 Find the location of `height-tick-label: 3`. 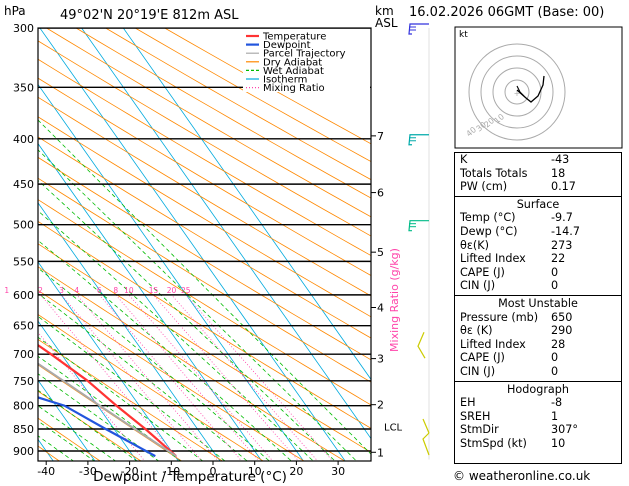

height-tick-label: 3 is located at coordinates (380, 359).